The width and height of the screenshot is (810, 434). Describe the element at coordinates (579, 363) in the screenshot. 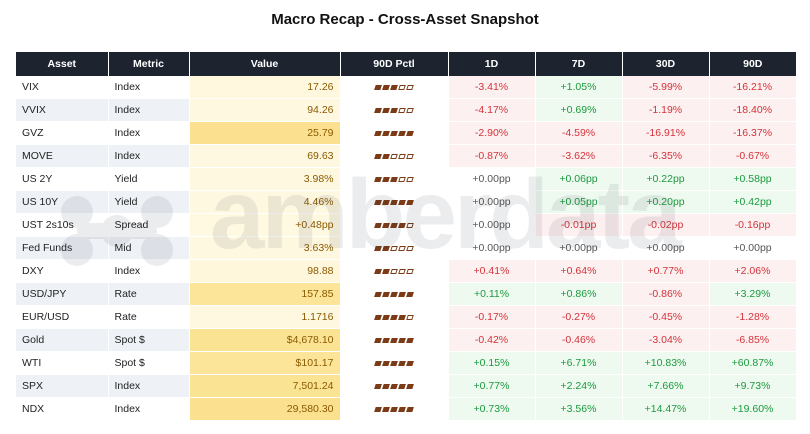

I see `change-7d: +6.71%` at that location.